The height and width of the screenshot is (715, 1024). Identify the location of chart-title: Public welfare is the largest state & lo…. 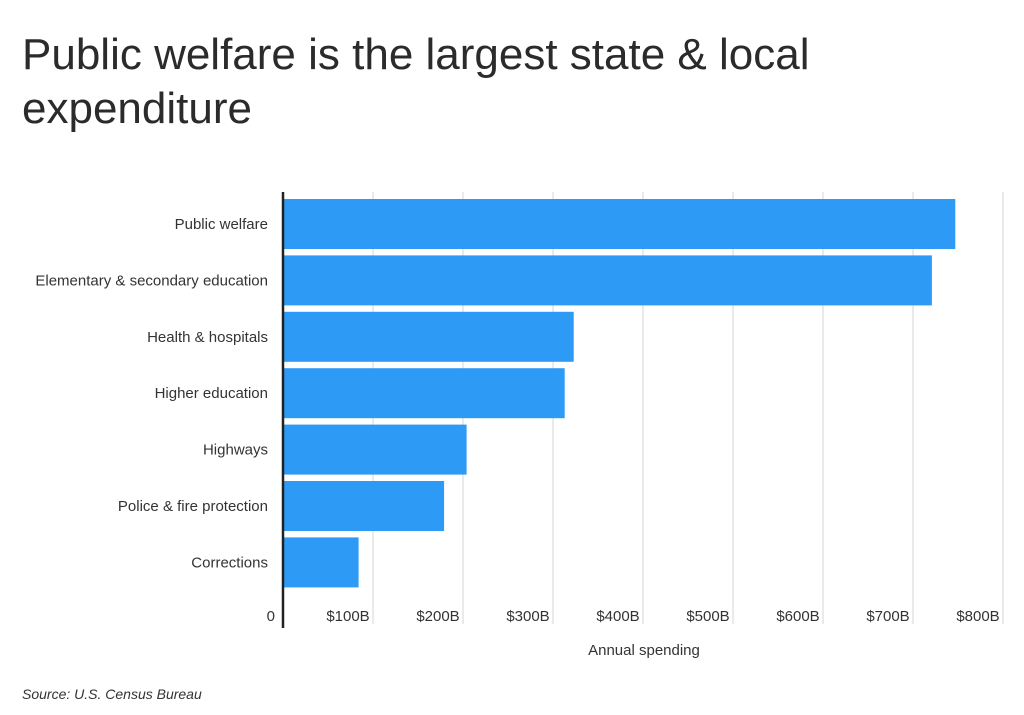
(416, 81).